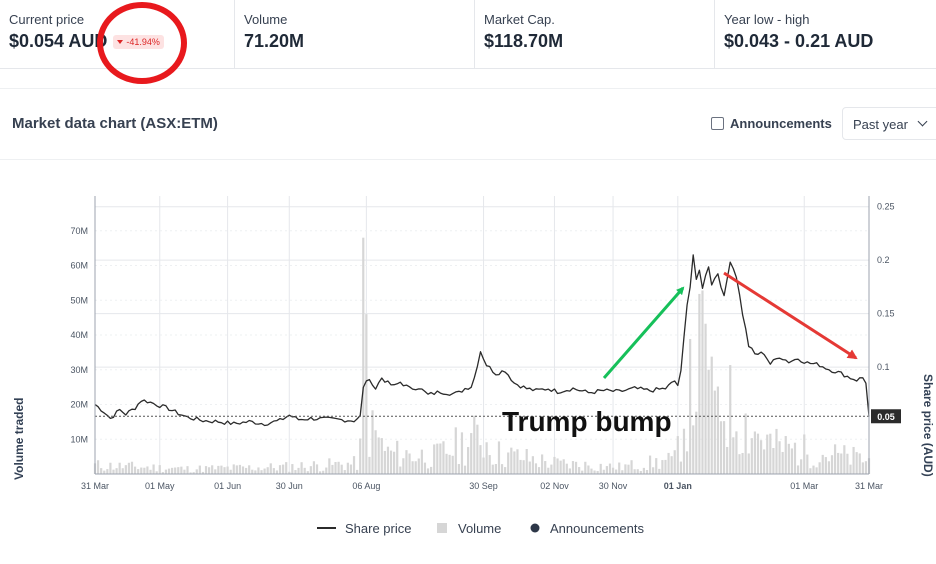 Image resolution: width=936 pixels, height=564 pixels. What do you see at coordinates (479, 528) in the screenshot?
I see `legend-volume: Volume` at bounding box center [479, 528].